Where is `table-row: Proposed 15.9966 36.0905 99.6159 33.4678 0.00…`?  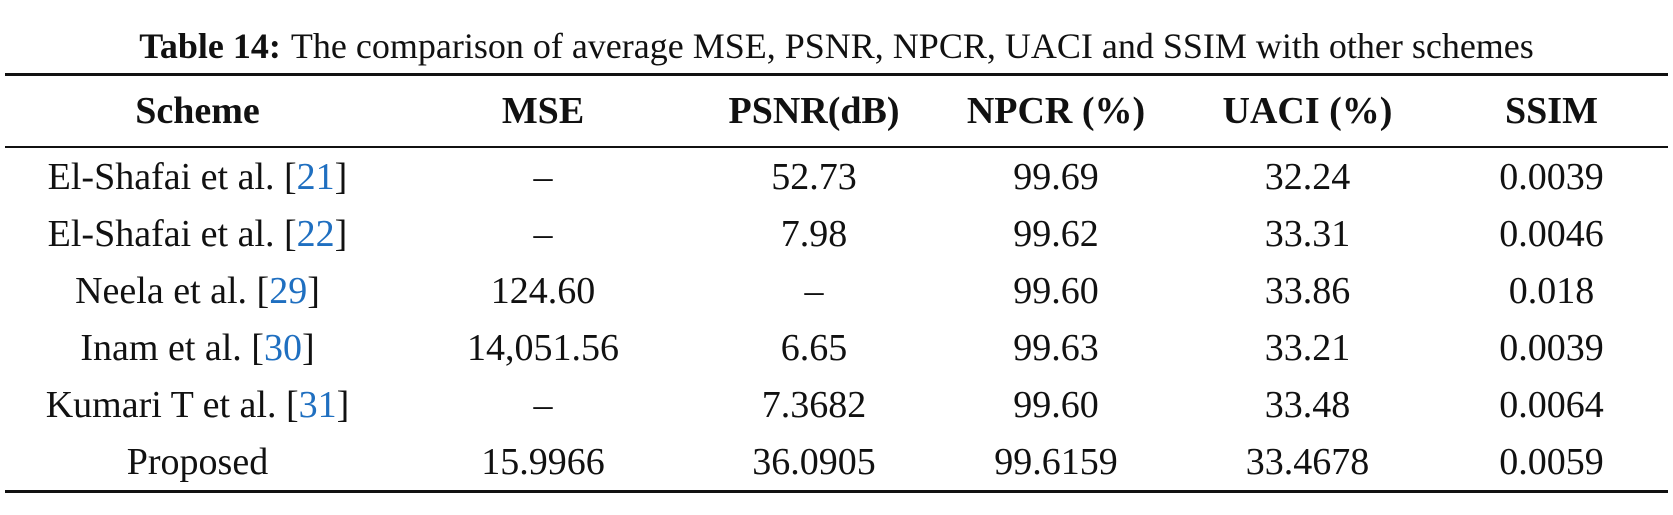 table-row: Proposed 15.9966 36.0905 99.6159 33.4678 0.00… is located at coordinates (836, 462).